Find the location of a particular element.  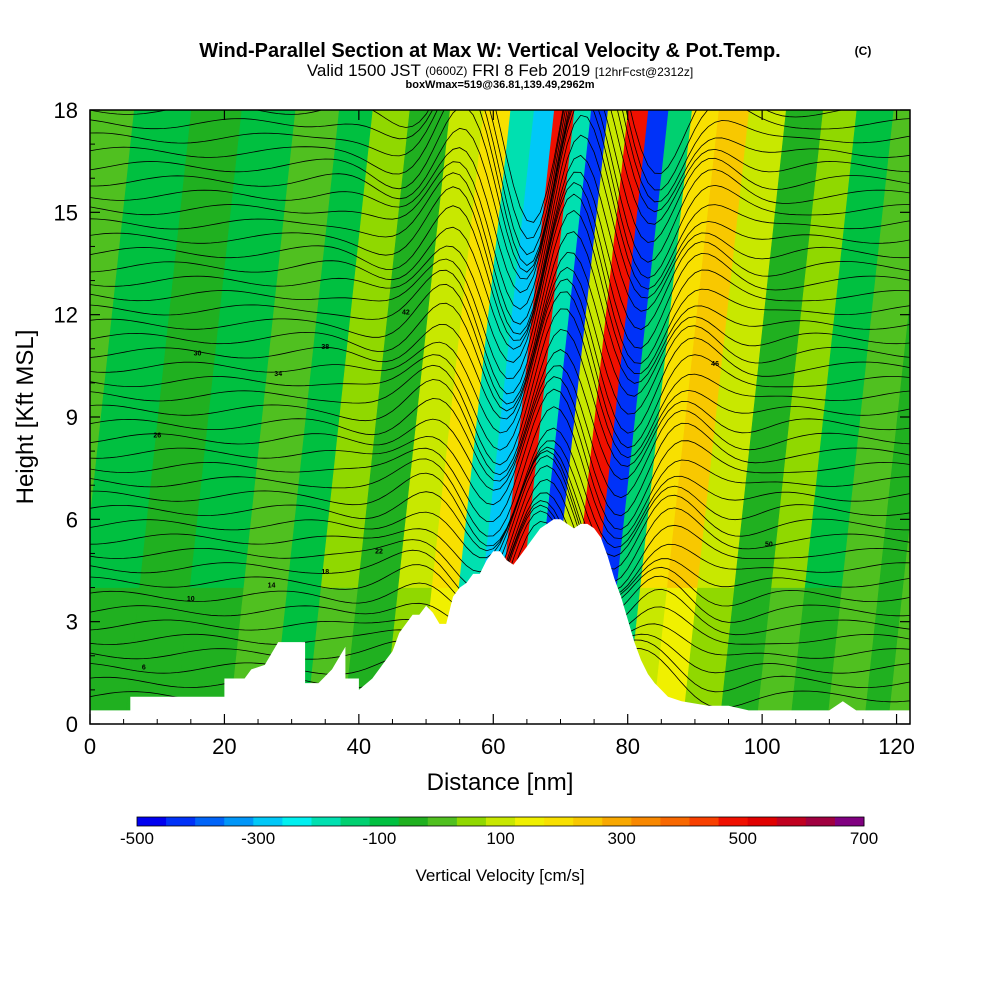

theta-contour-label: 14 is located at coordinates (272, 586).